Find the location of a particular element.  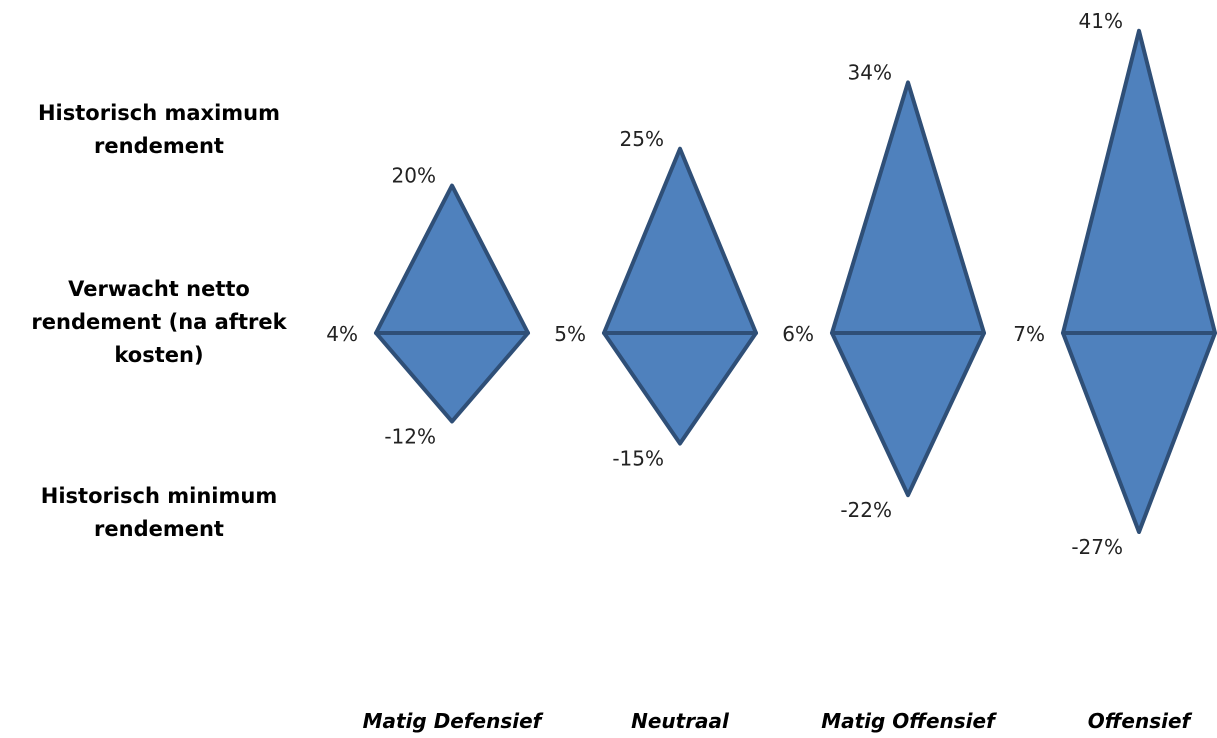

min-label: -12% is located at coordinates (410, 436).